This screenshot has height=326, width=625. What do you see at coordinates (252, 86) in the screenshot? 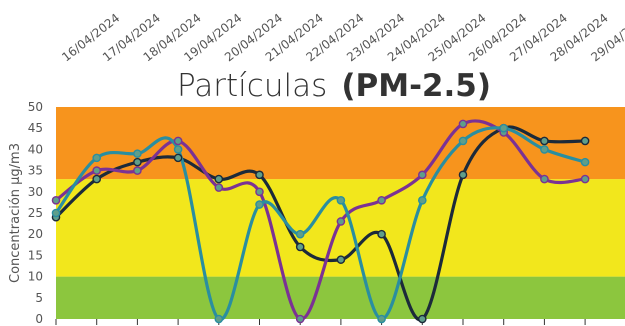
I see `chart-title-main: Partículas` at bounding box center [252, 86].